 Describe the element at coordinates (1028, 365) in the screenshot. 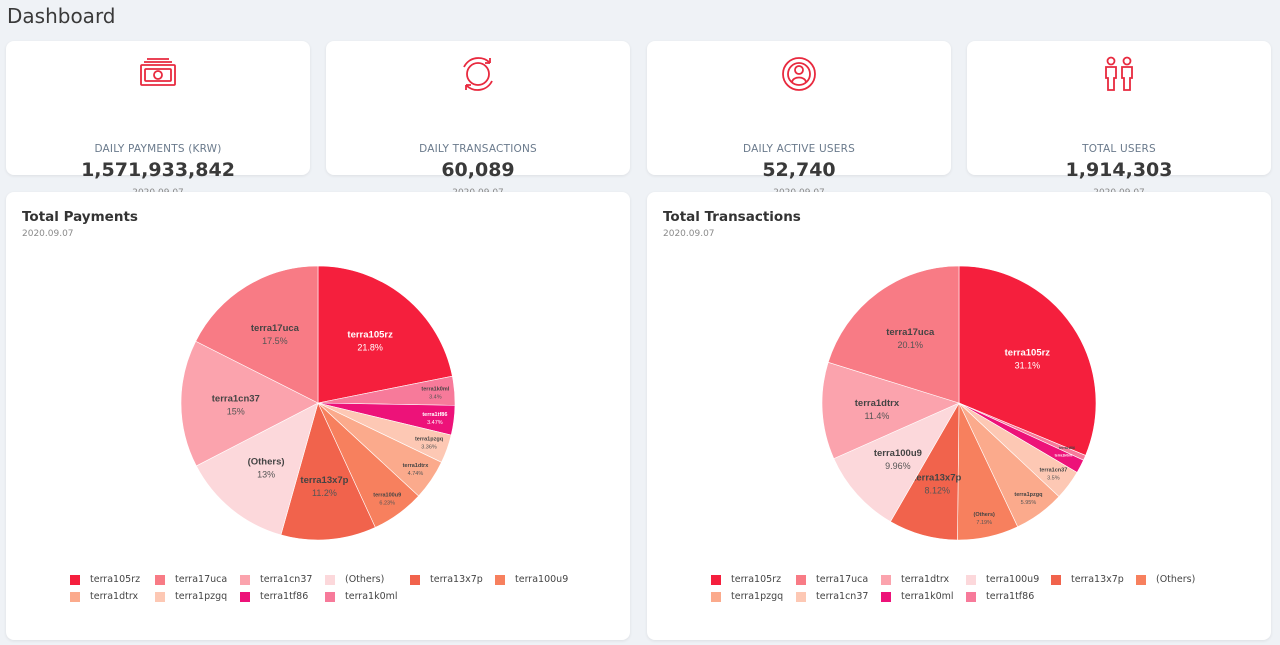

I see `slice-percent: 31.1%` at that location.